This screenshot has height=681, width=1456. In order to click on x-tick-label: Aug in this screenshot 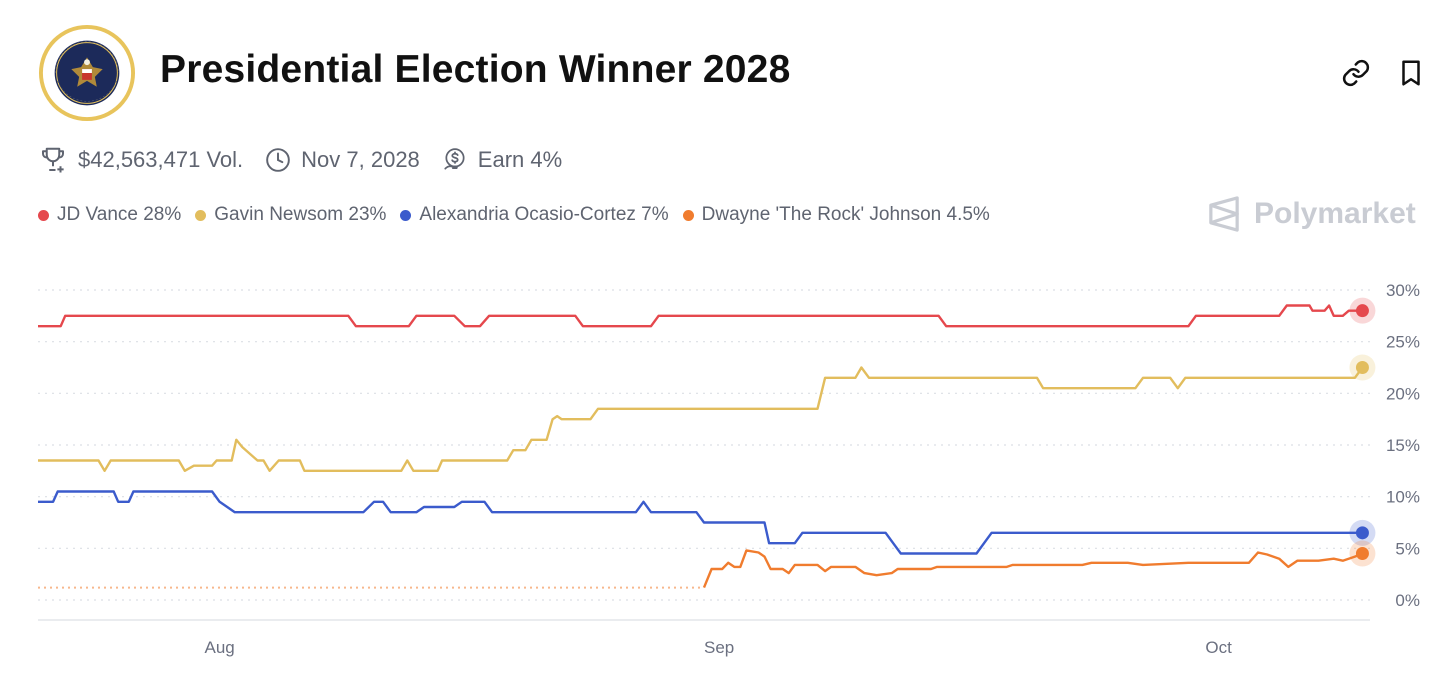, I will do `click(220, 647)`.